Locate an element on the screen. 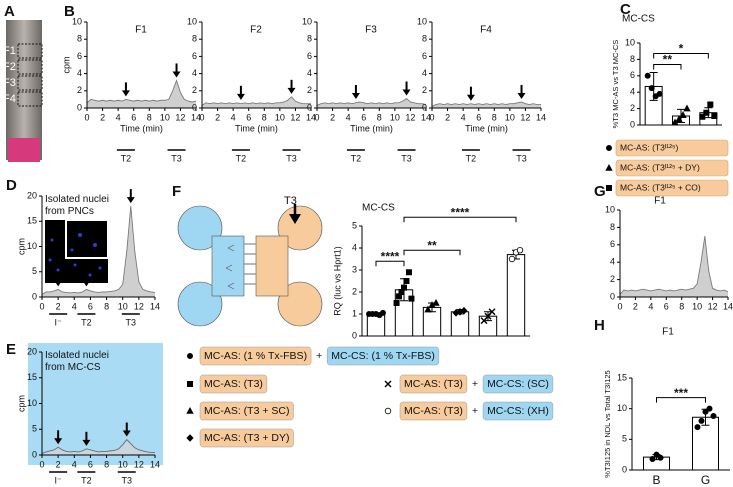 The height and width of the screenshot is (487, 733). tube-label: F2 is located at coordinates (9, 67).